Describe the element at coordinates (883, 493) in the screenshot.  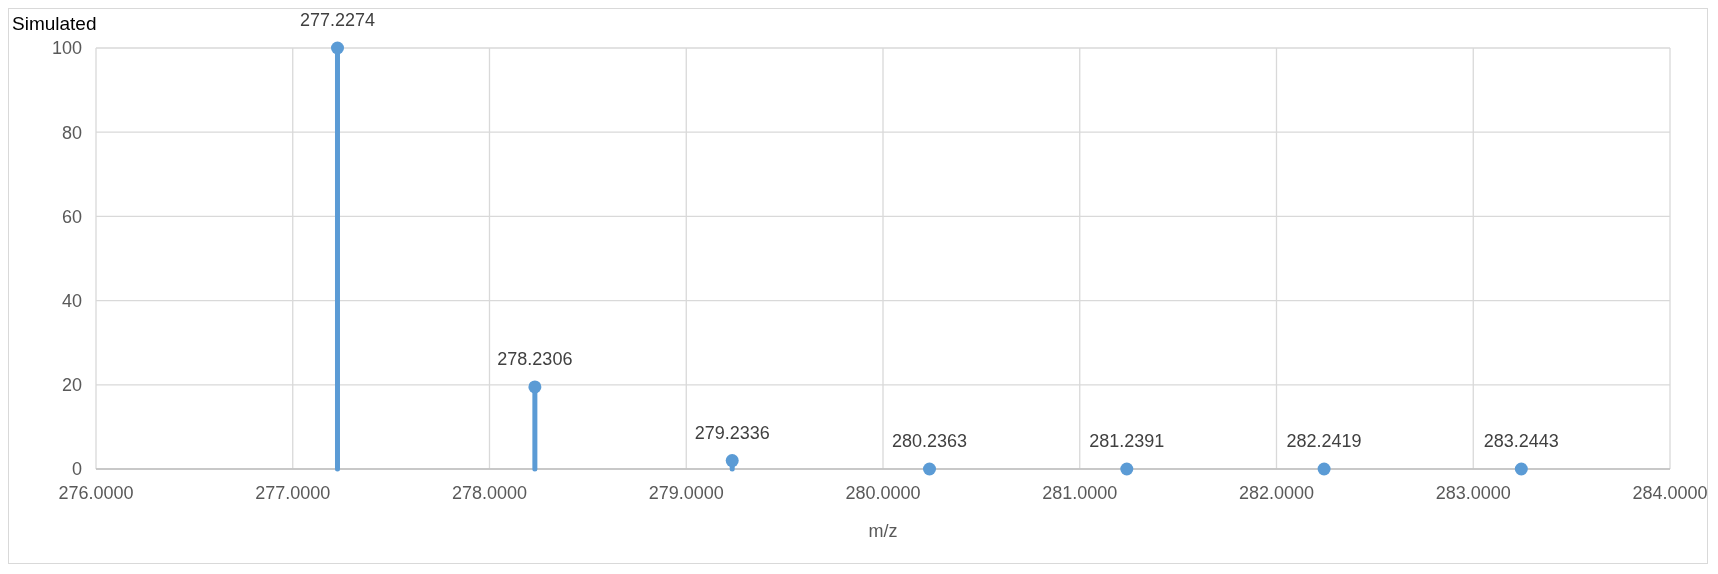
I see `x-tick-label: 280.0000` at that location.